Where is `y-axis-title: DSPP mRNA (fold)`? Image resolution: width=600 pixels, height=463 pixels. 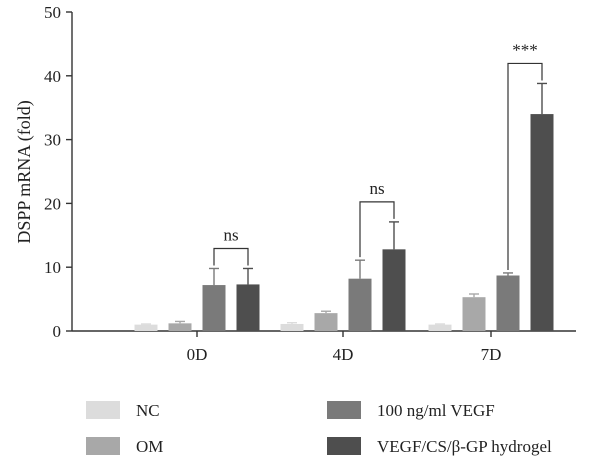
y-axis-title: DSPP mRNA (fold) is located at coordinates (24, 171).